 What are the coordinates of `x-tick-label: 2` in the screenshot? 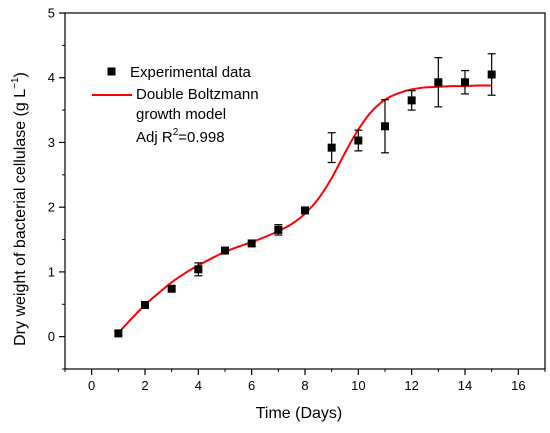 It's located at (144, 385).